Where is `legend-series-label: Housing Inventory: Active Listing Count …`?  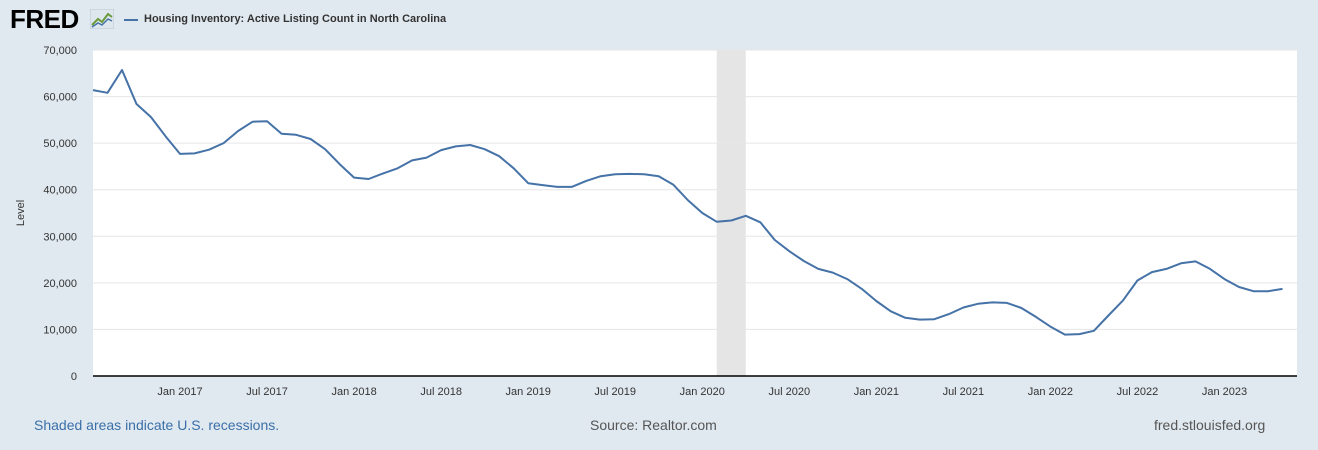 legend-series-label: Housing Inventory: Active Listing Count … is located at coordinates (295, 19).